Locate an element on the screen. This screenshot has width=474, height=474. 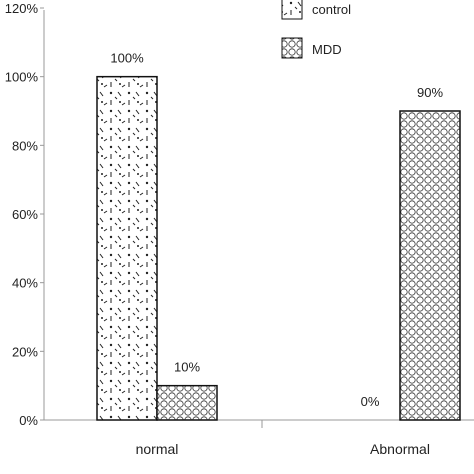
y-tick-label: 0% is located at coordinates (28, 420).